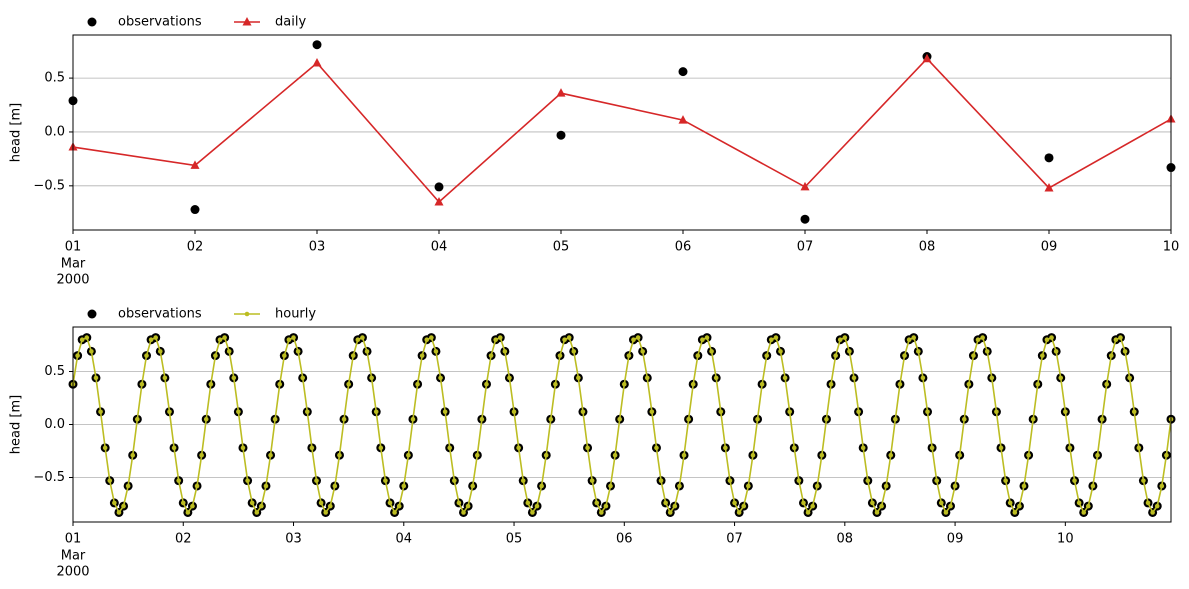 This screenshot has width=1189, height=589. What do you see at coordinates (514, 539) in the screenshot?
I see `x-tick-label: 05` at bounding box center [514, 539].